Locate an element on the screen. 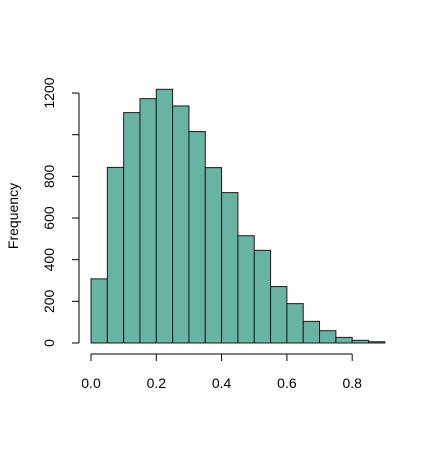  x-axis: 0.0 0.2 0.4 0.6 0.8 is located at coordinates (221, 372).